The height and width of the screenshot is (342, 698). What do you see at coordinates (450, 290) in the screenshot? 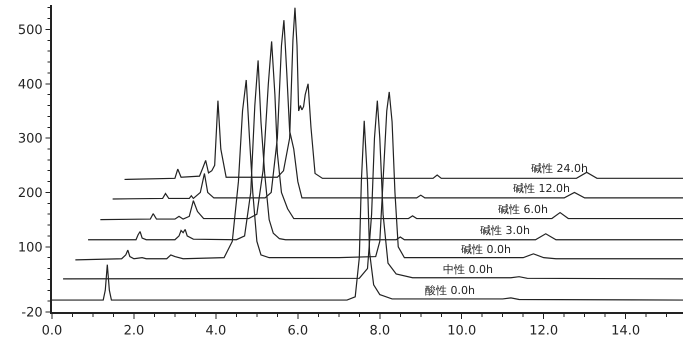
I see `series-label: 酸性 0.0h` at bounding box center [450, 290].